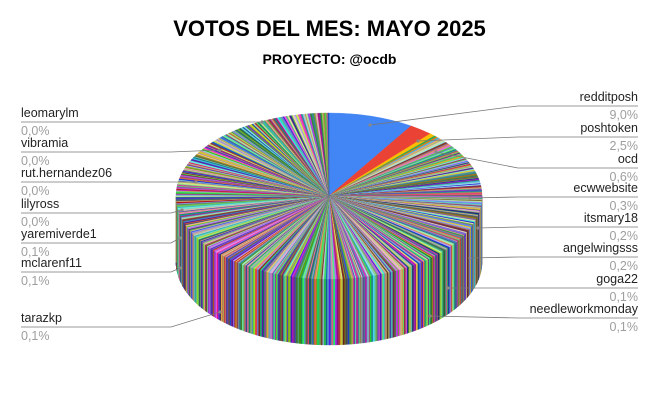 This screenshot has height=408, width=659. Describe the element at coordinates (609, 128) in the screenshot. I see `slice-label-poshtoken: poshtoken` at that location.